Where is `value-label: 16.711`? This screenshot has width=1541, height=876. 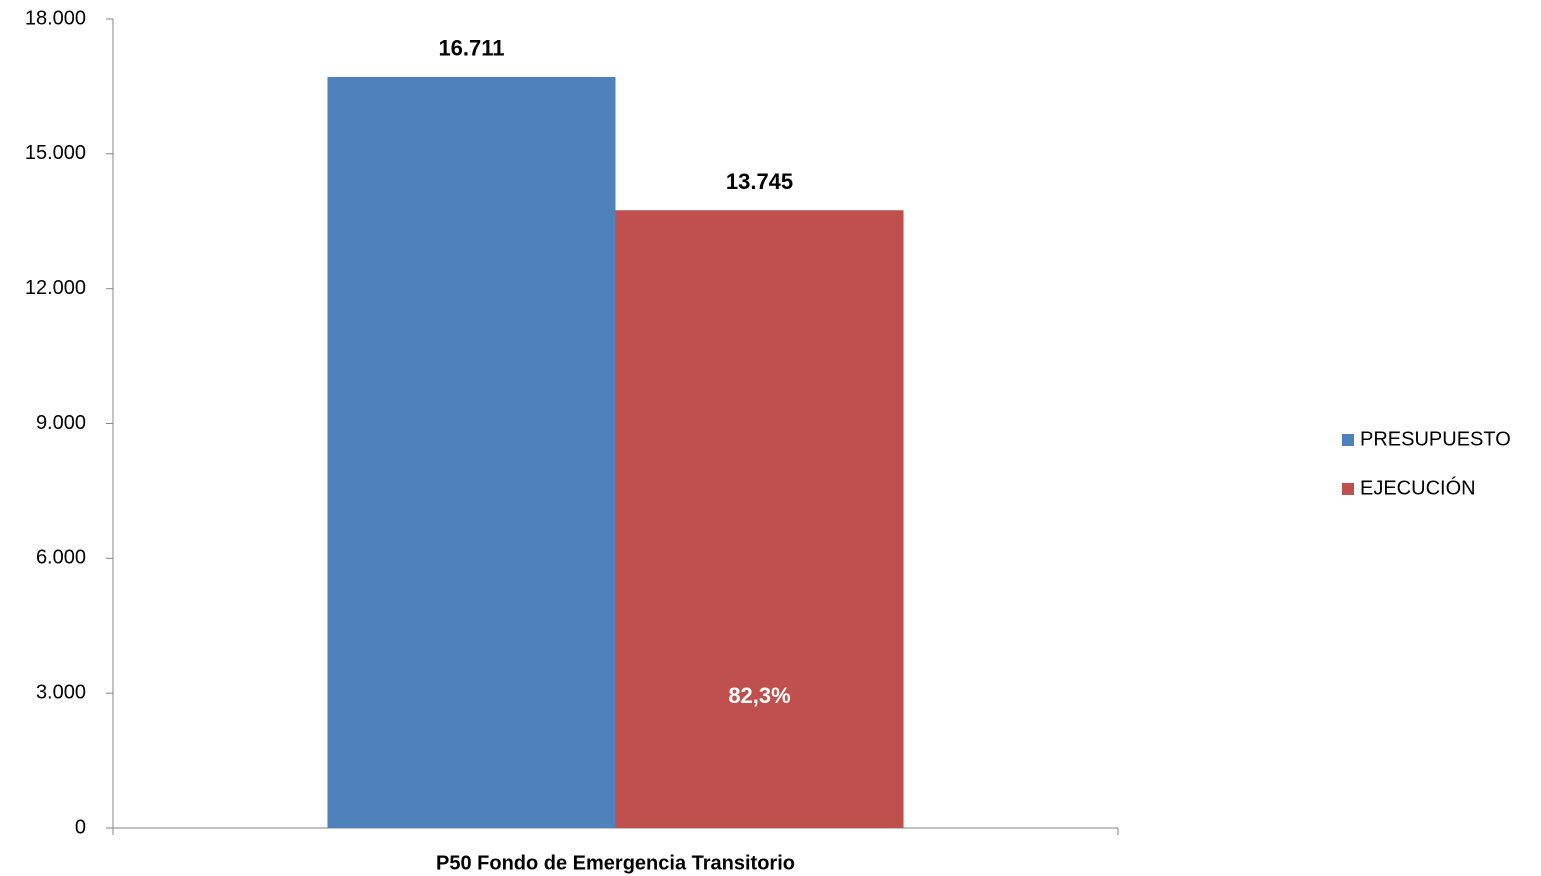 value-label: 16.711 is located at coordinates (471, 48).